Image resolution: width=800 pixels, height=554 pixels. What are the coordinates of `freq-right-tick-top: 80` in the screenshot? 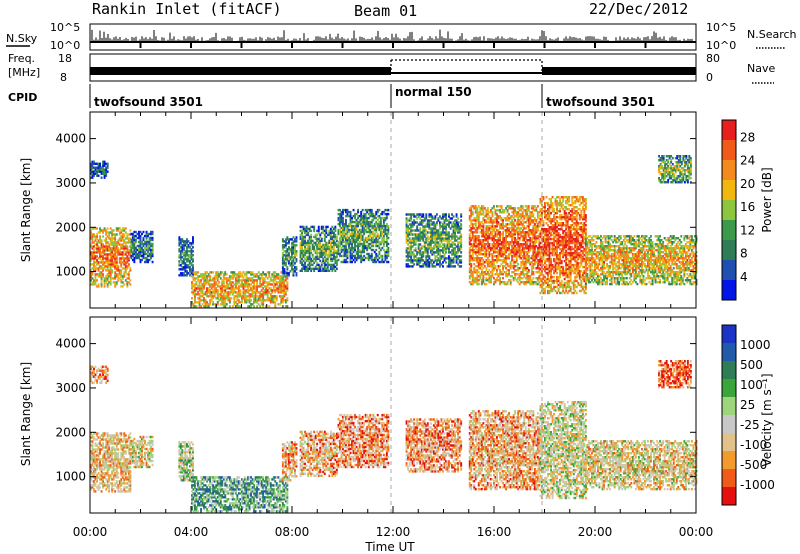 It's located at (713, 58).